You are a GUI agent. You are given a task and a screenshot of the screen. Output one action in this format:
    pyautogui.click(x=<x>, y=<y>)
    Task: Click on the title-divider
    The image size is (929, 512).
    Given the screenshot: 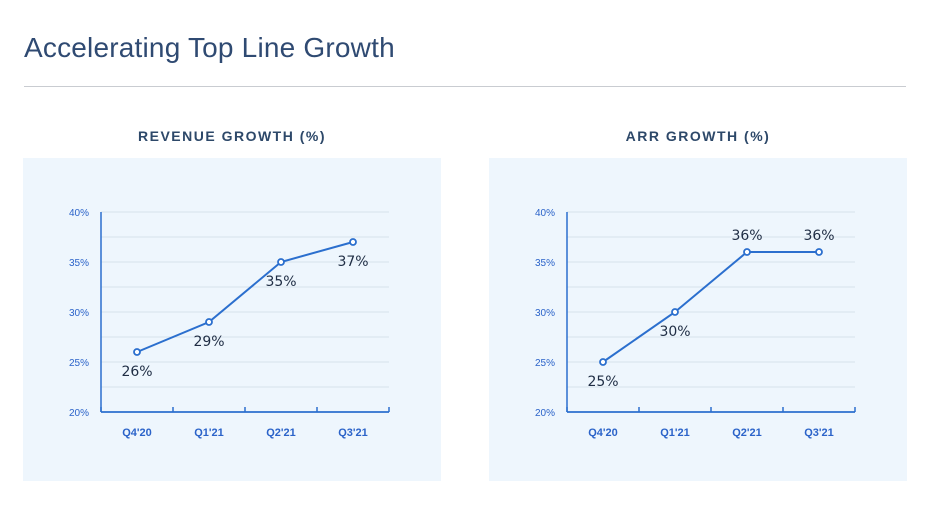 What is the action you would take?
    pyautogui.click(x=465, y=86)
    